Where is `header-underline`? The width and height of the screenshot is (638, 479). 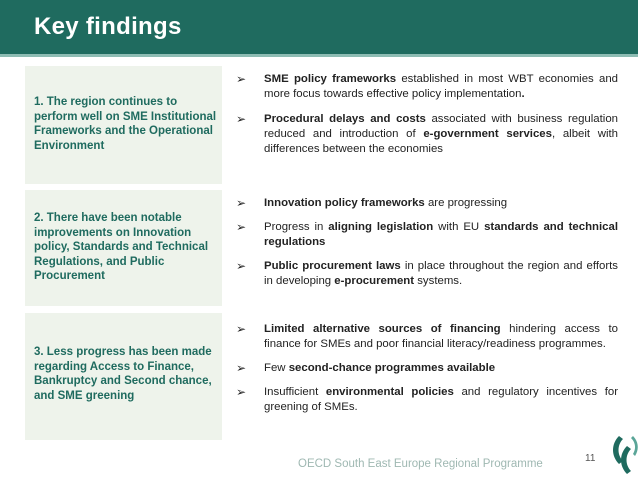 header-underline is located at coordinates (319, 55).